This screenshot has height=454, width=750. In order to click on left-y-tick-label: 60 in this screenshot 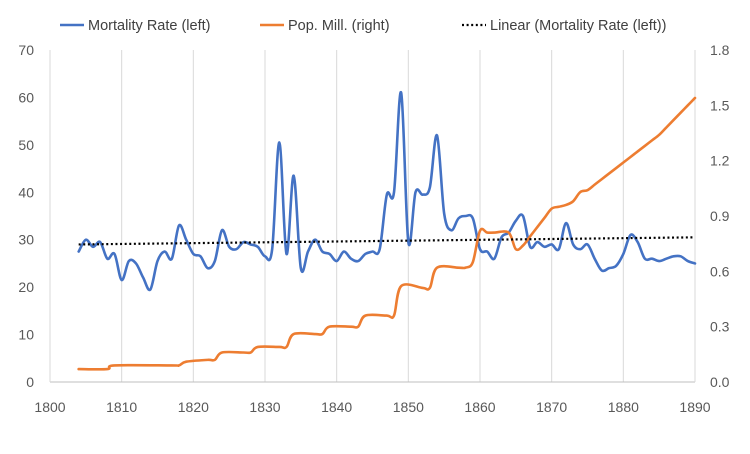, I will do `click(26, 97)`.